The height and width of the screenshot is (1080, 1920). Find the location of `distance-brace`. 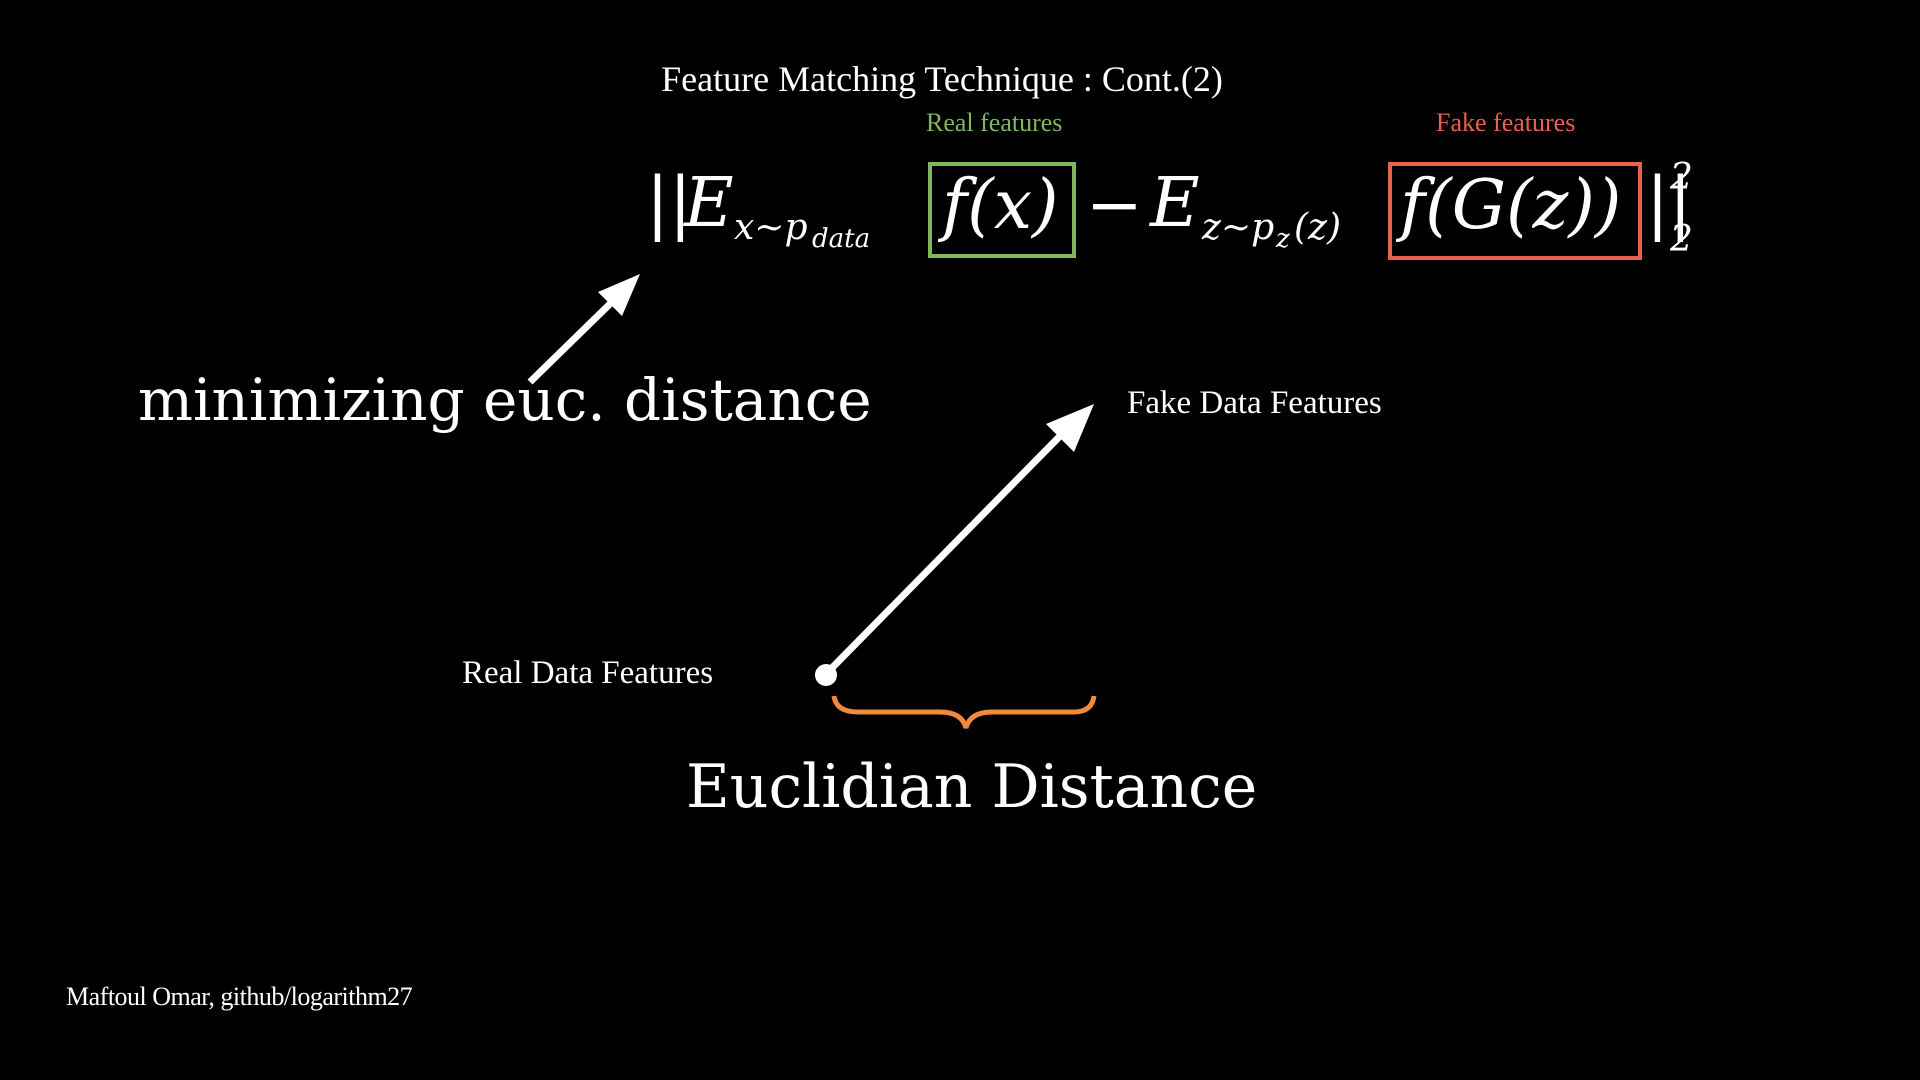

distance-brace is located at coordinates (964, 712).